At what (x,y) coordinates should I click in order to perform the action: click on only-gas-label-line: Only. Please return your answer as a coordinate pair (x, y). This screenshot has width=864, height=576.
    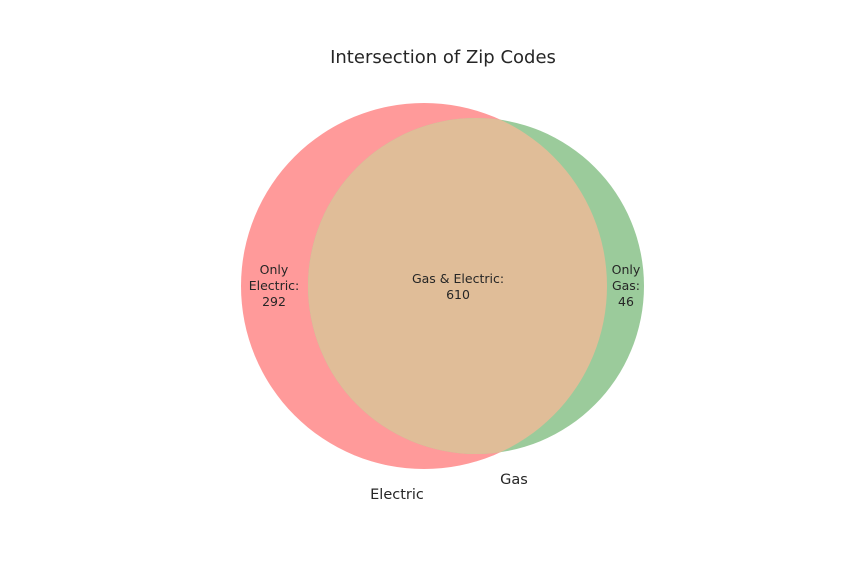
    Looking at the image, I should click on (626, 269).